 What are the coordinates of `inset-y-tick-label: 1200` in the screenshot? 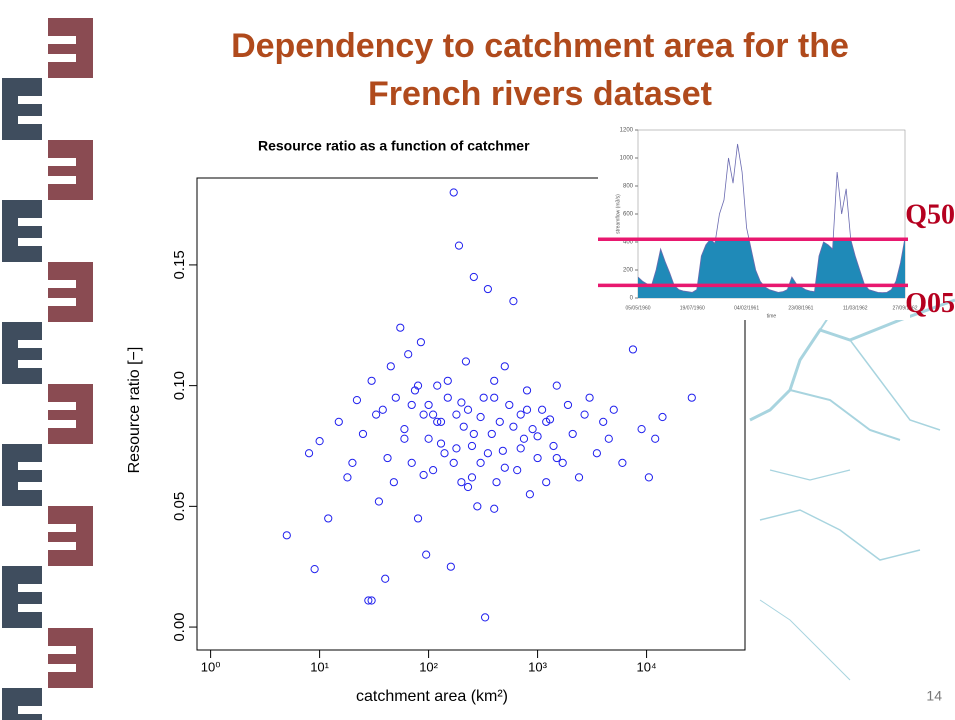 It's located at (627, 131).